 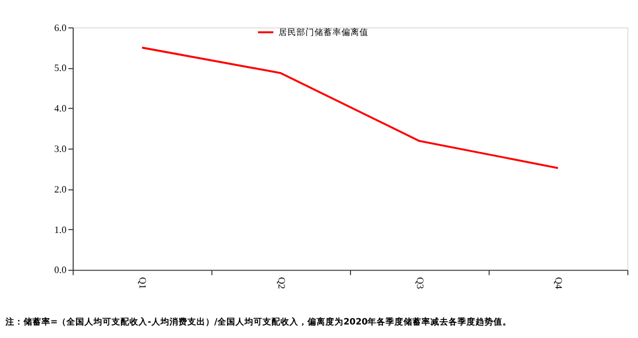 I want to click on x-tick-label: Q3, so click(x=419, y=283).